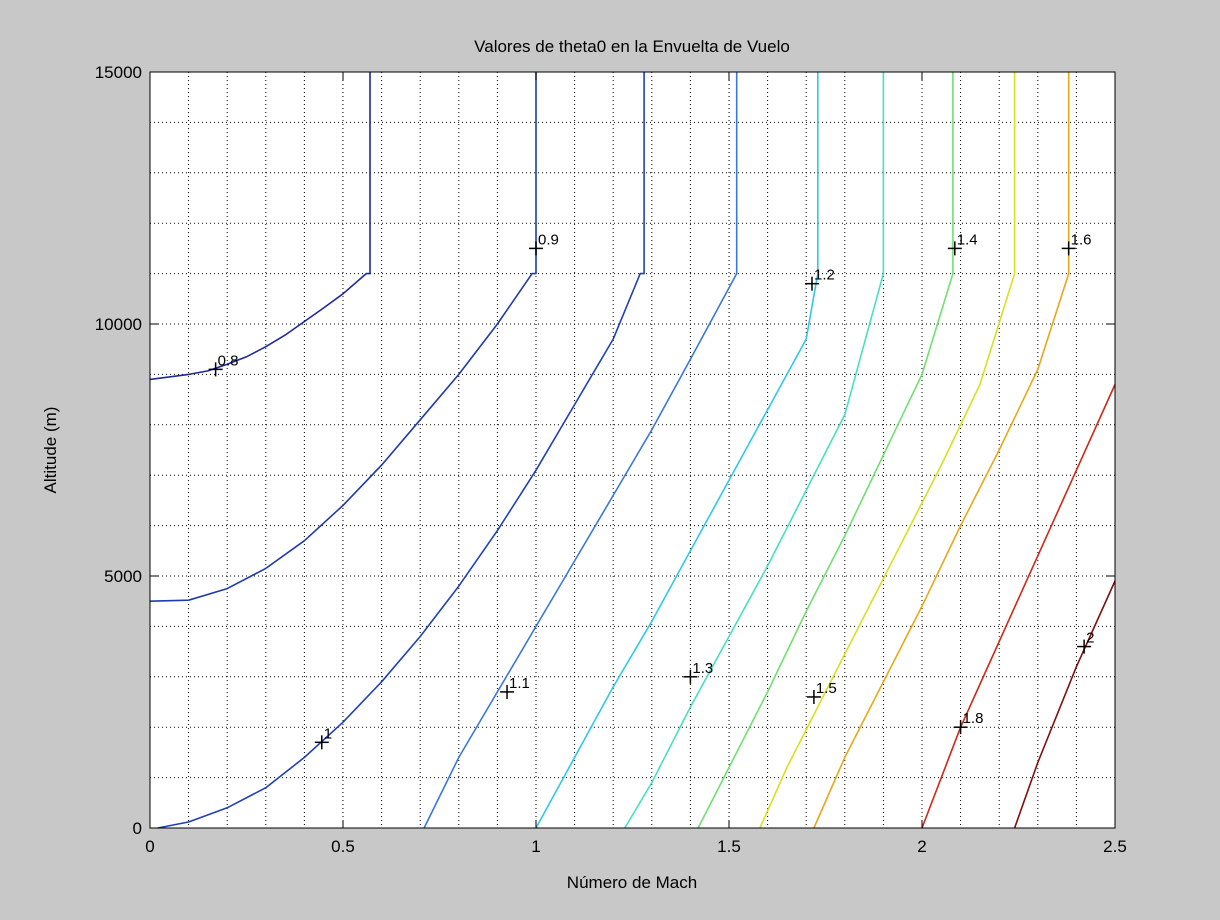  I want to click on x-tick-label: 0, so click(149, 846).